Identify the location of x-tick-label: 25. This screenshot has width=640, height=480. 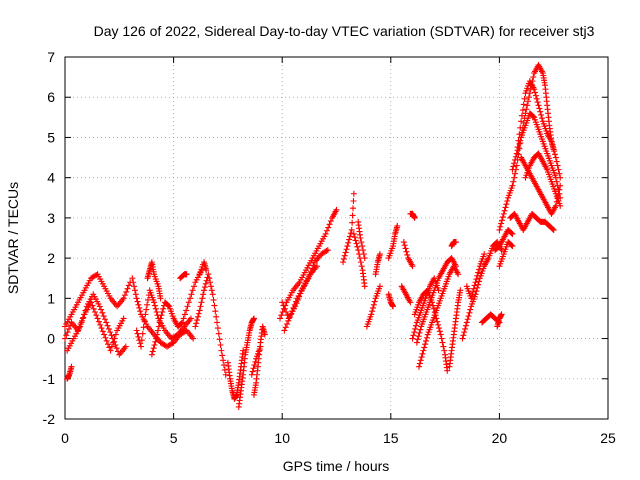
(608, 438).